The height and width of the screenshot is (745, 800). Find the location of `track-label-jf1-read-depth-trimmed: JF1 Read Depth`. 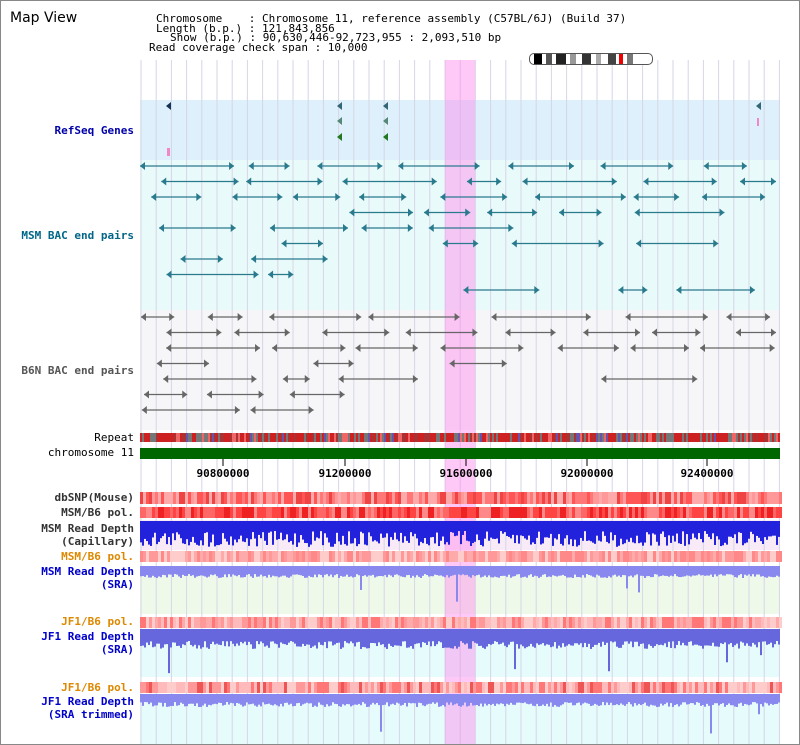

track-label-jf1-read-depth-trimmed: JF1 Read Depth is located at coordinates (87, 701).